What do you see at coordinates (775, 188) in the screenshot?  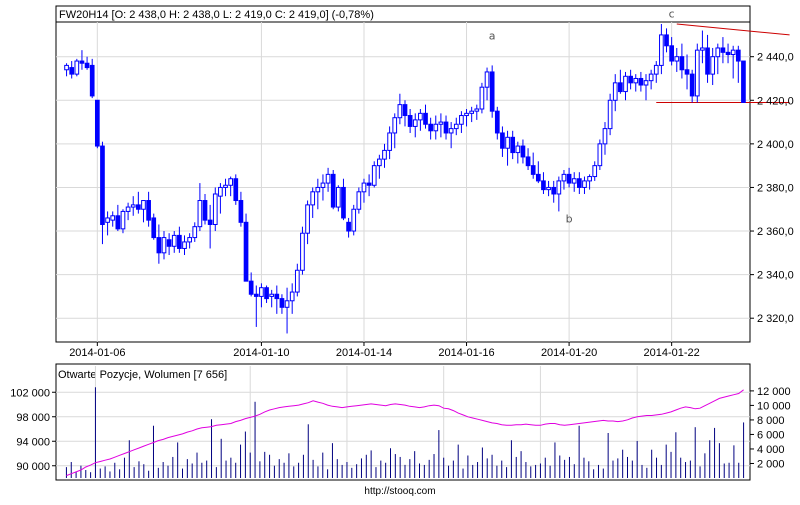 I see `price-y-tick-label: 2 380,0` at bounding box center [775, 188].